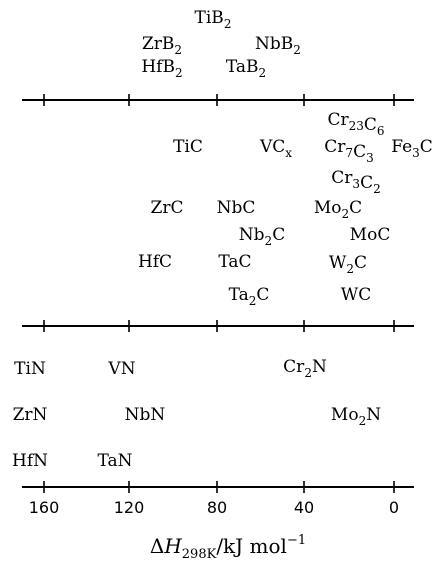  I want to click on compound-zrn: ZrN, so click(30, 415).